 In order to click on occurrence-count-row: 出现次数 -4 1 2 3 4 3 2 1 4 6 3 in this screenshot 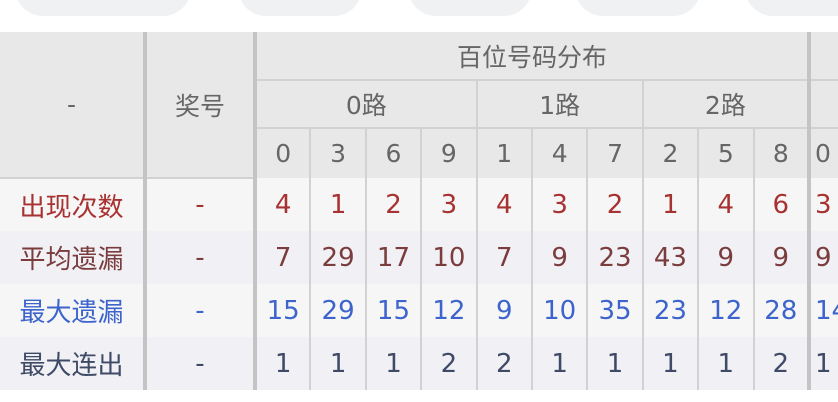, I will do `click(419, 204)`.